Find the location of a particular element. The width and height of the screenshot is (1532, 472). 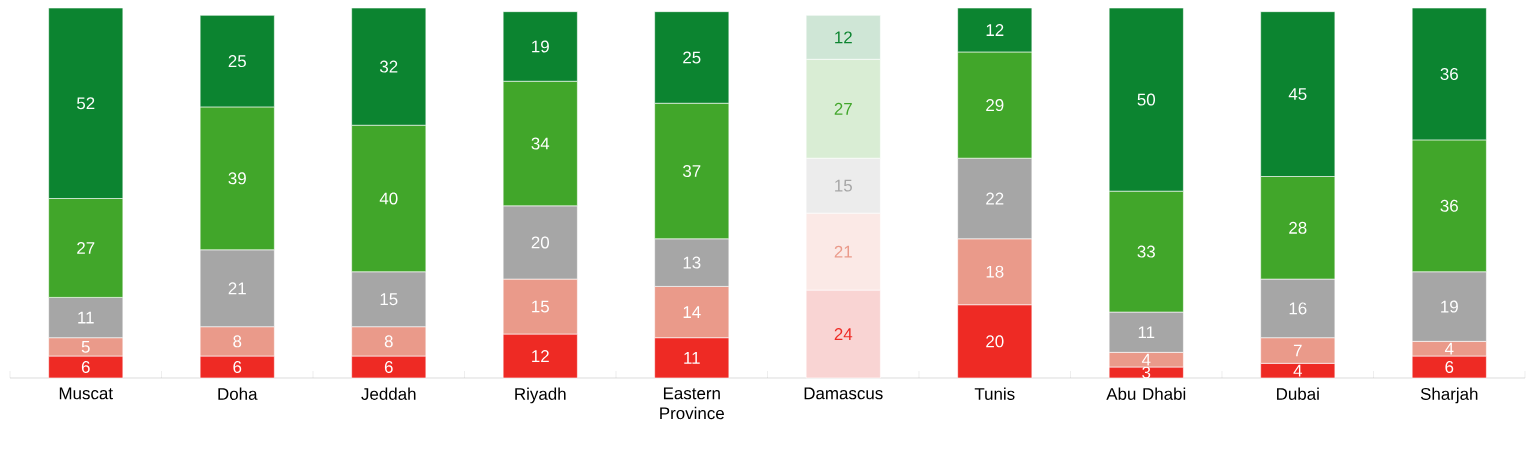

data-label: 37 is located at coordinates (691, 171).